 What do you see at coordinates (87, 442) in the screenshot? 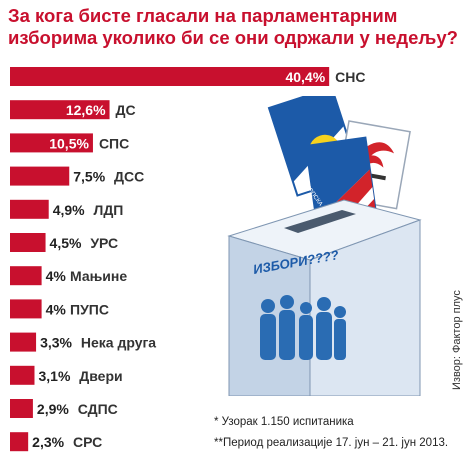
I see `category-label-11: СРС` at bounding box center [87, 442].